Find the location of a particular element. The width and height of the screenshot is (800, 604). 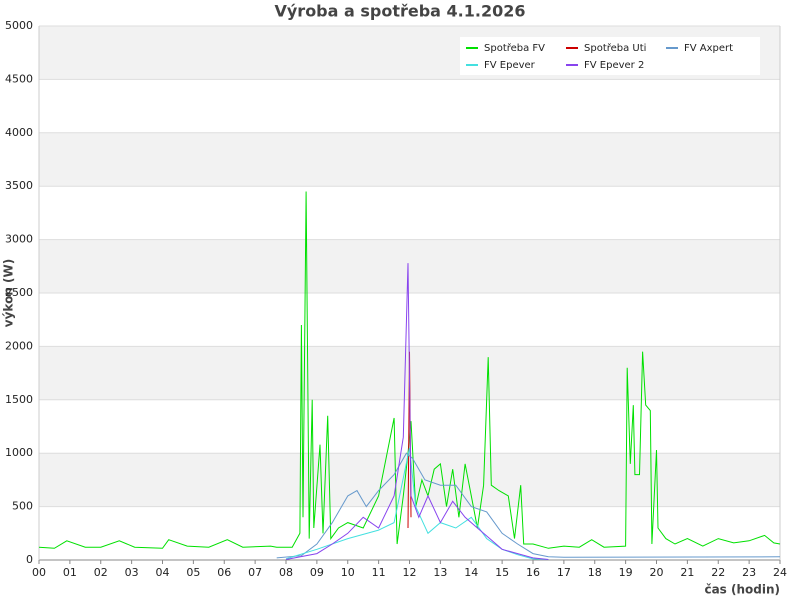

x-axis-label: čas (hodin) is located at coordinates (742, 590).